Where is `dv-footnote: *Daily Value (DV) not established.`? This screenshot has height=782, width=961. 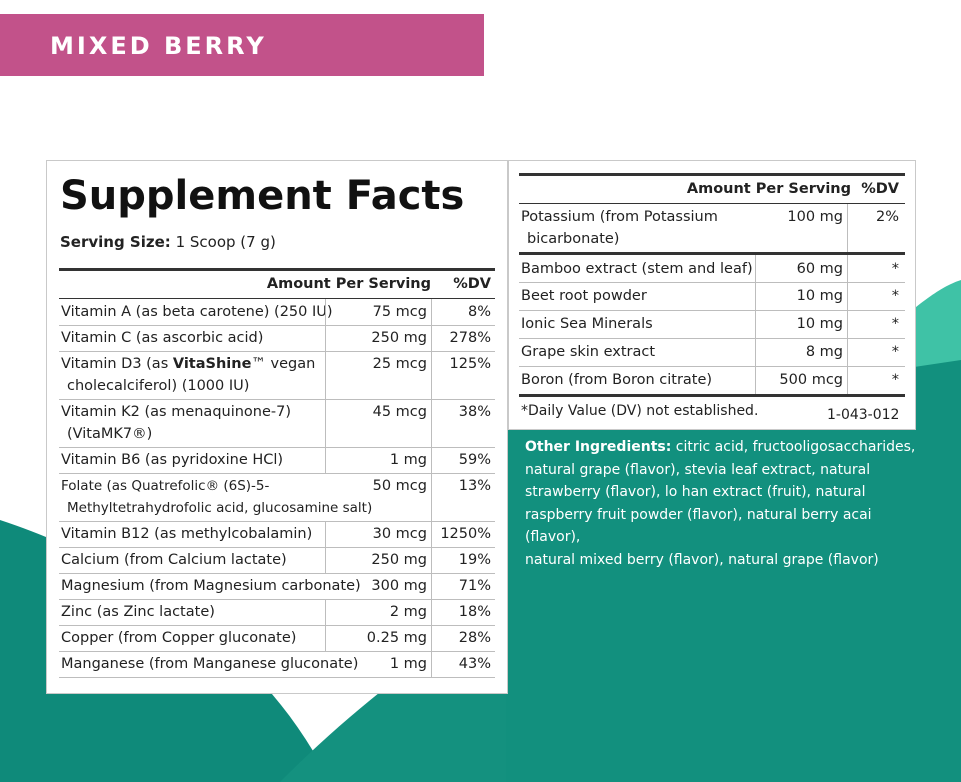 dv-footnote: *Daily Value (DV) not established. is located at coordinates (640, 411).